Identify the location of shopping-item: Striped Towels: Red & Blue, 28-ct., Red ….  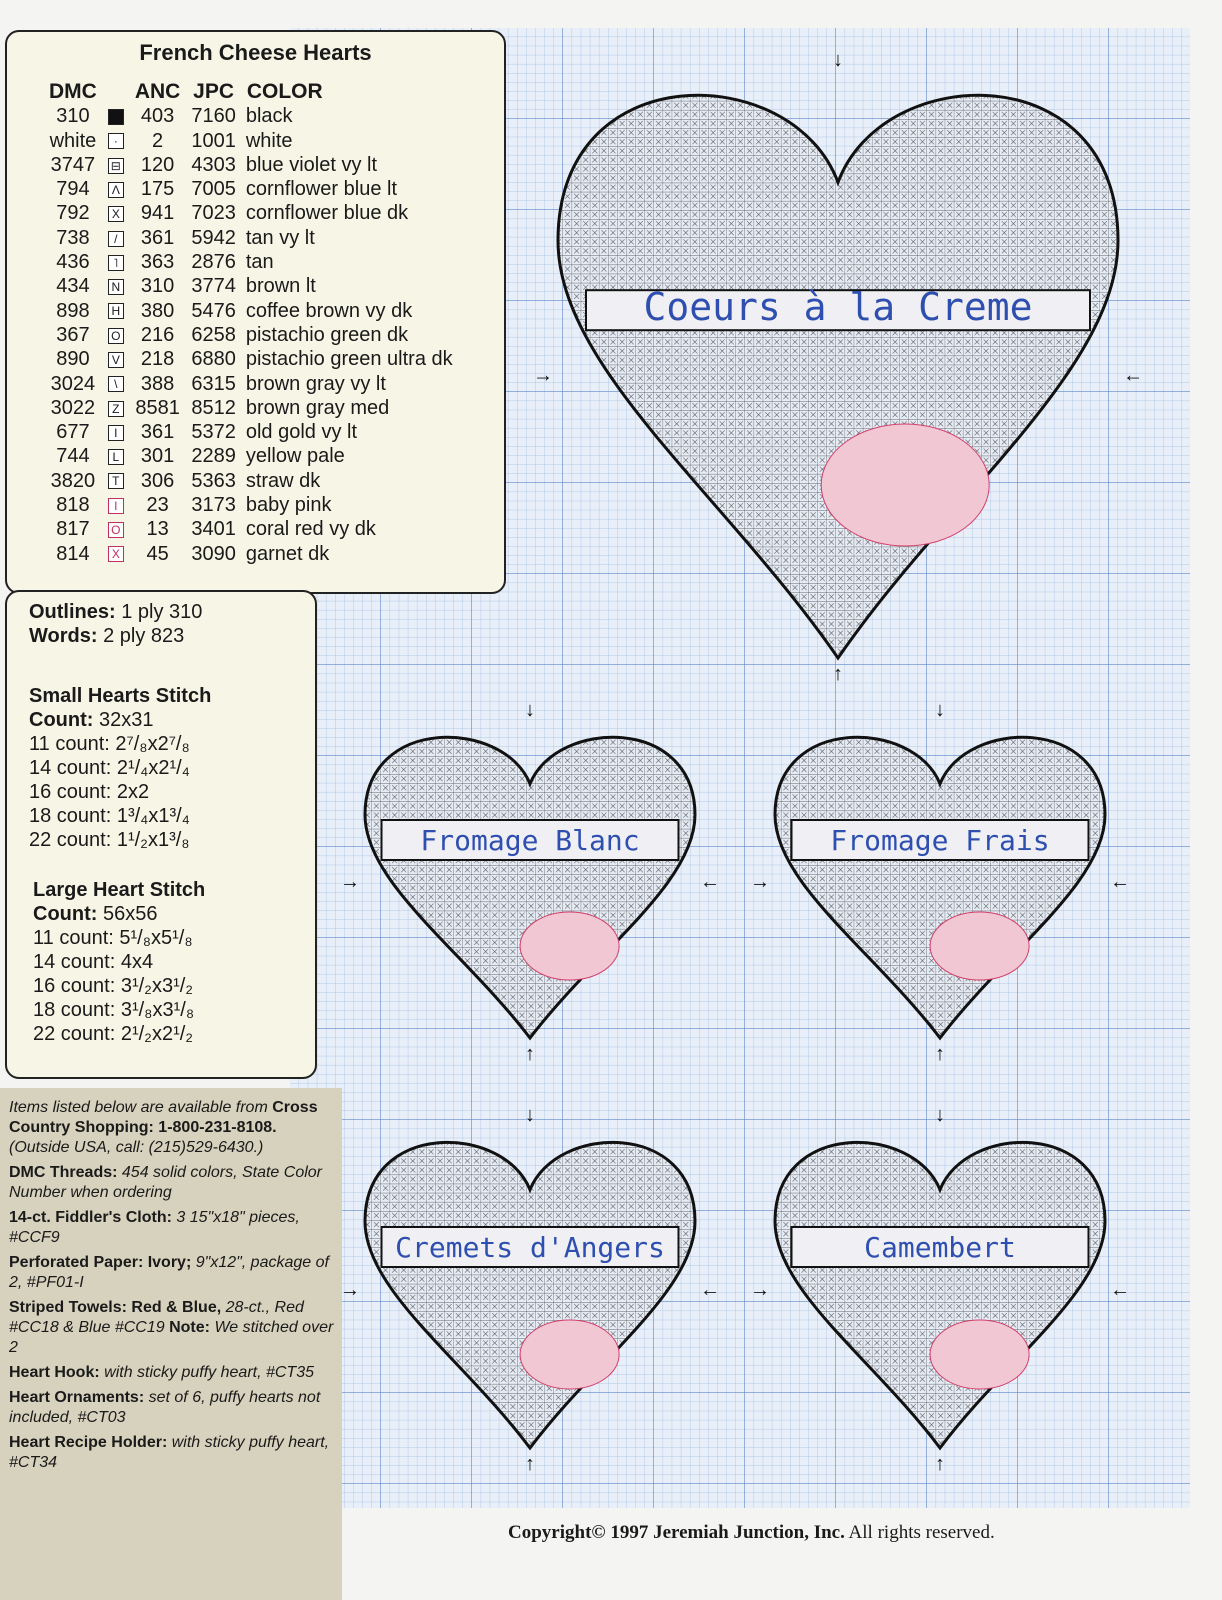
(171, 1328).